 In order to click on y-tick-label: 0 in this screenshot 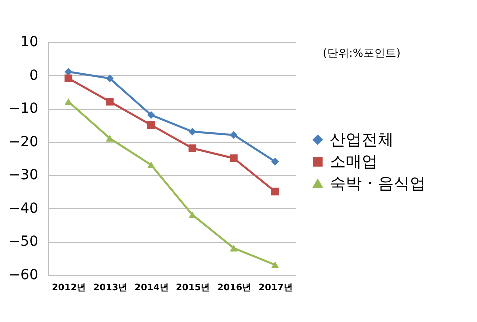, I will do `click(34, 76)`.